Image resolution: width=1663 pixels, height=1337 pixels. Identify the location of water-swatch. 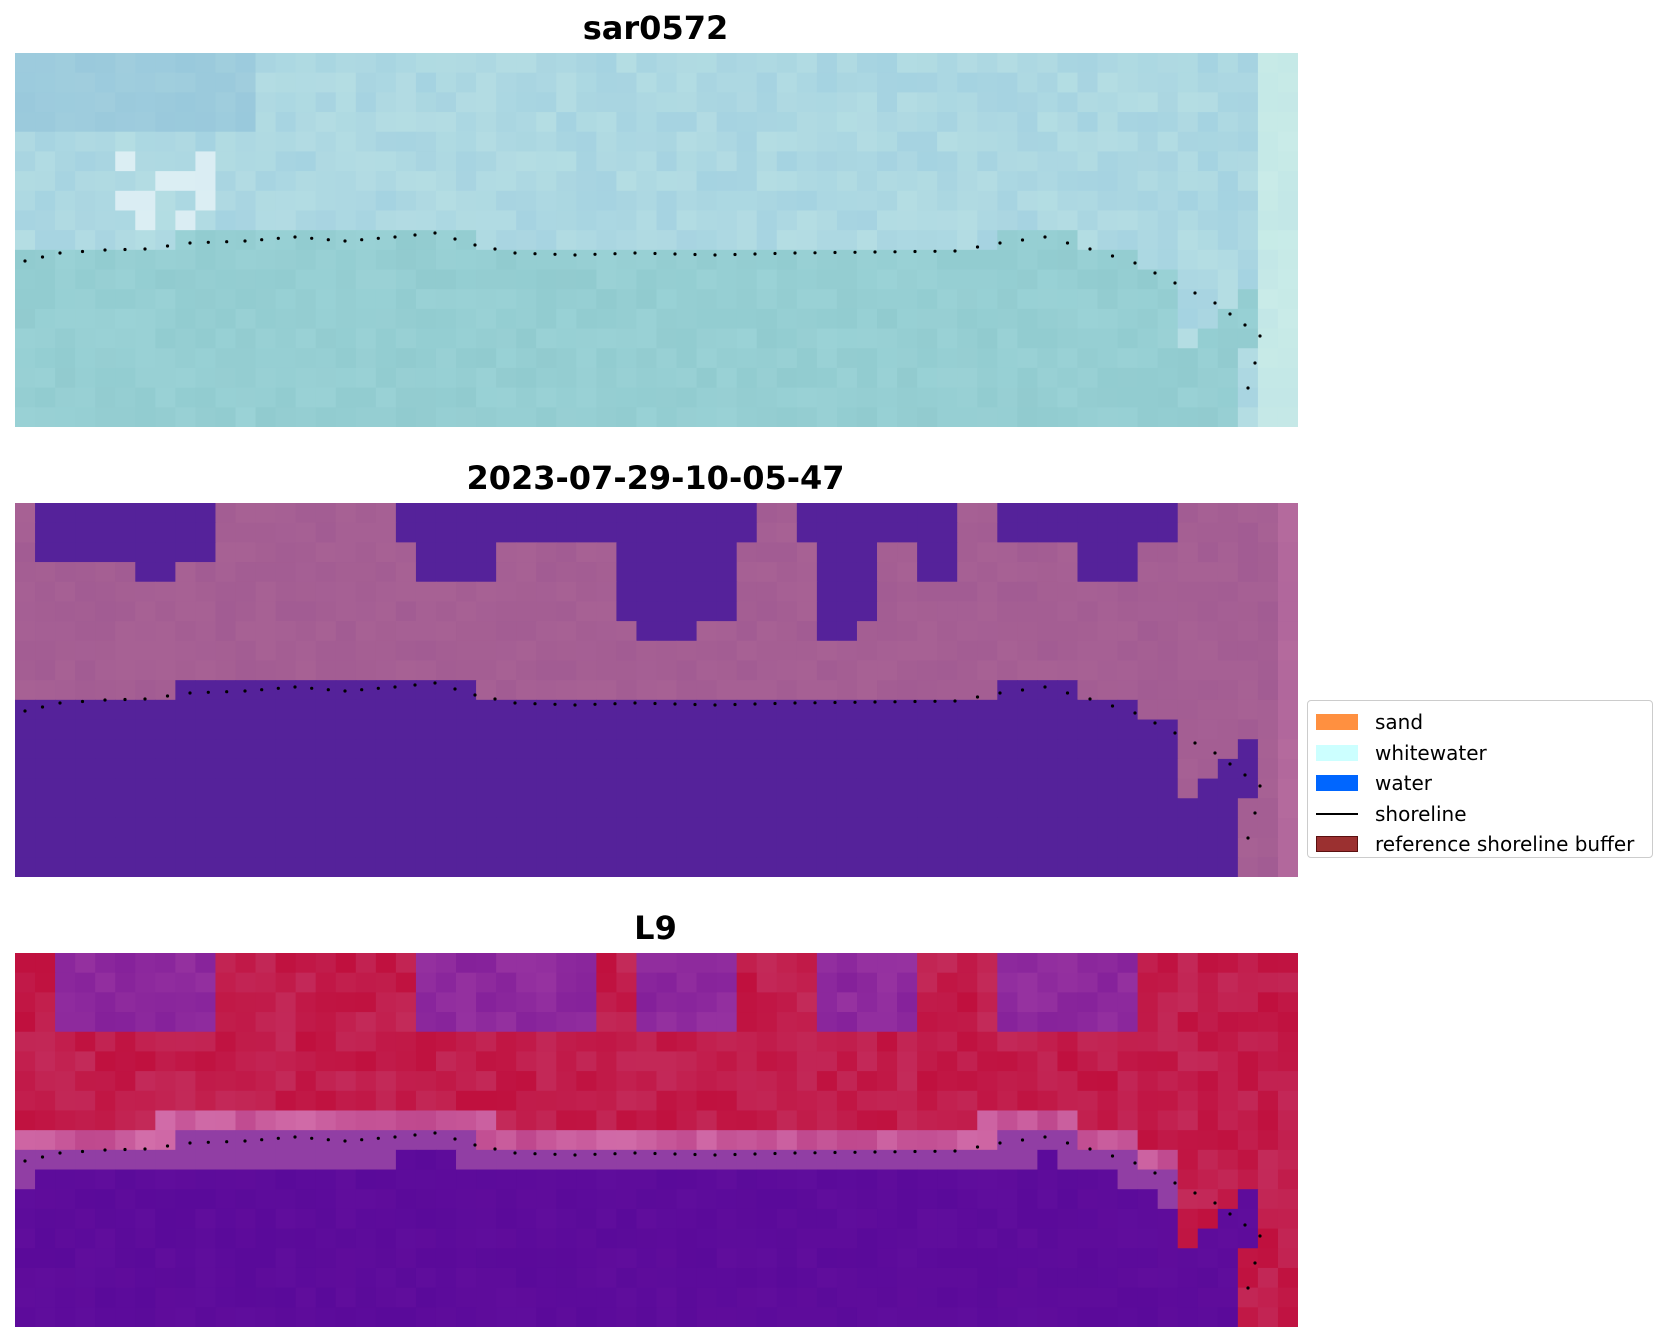
(1337, 783).